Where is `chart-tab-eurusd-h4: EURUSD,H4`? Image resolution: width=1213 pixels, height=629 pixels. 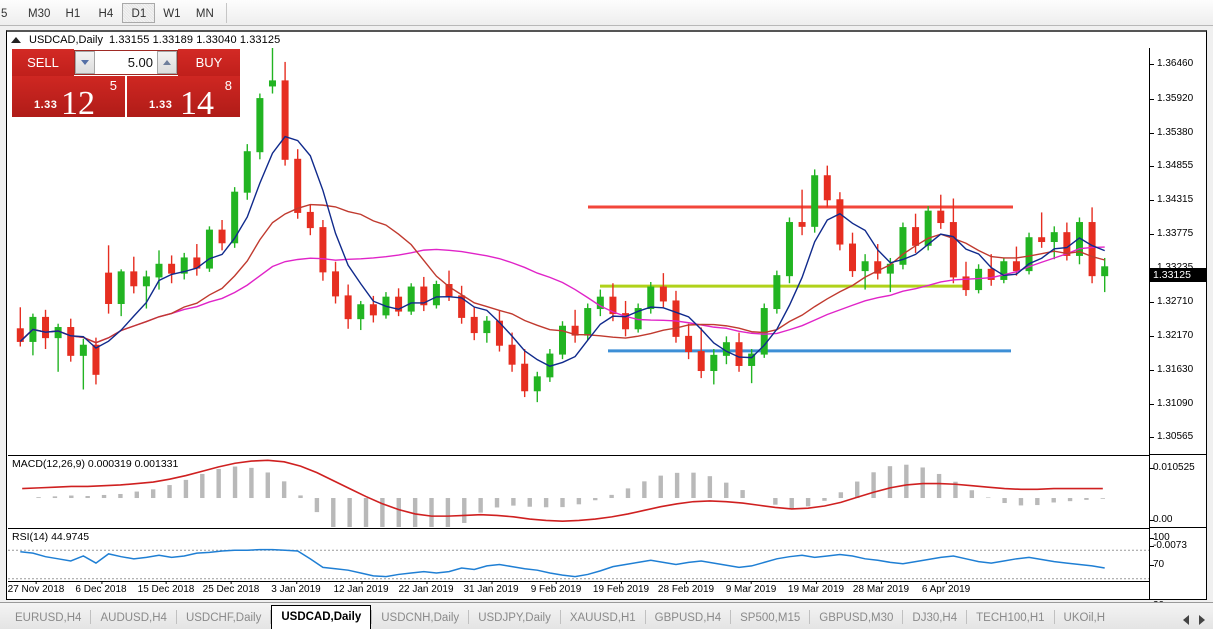 chart-tab-eurusd-h4: EURUSD,H4 is located at coordinates (48, 618).